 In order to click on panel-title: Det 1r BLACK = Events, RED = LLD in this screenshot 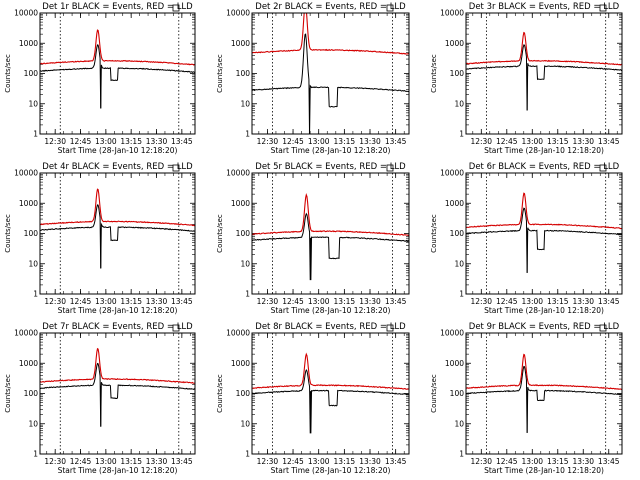, I will do `click(117, 7)`.